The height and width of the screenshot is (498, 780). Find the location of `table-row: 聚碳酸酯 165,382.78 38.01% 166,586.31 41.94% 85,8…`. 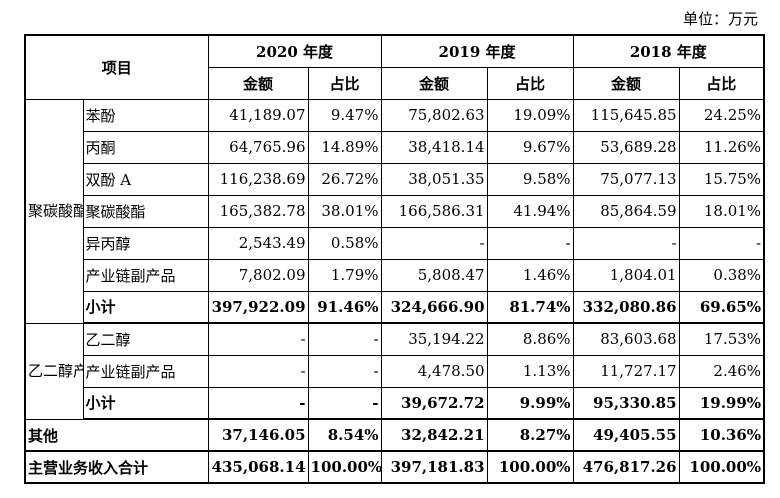

table-row: 聚碳酸酯 165,382.78 38.01% 166,586.31 41.94% 85,8… is located at coordinates (395, 211).